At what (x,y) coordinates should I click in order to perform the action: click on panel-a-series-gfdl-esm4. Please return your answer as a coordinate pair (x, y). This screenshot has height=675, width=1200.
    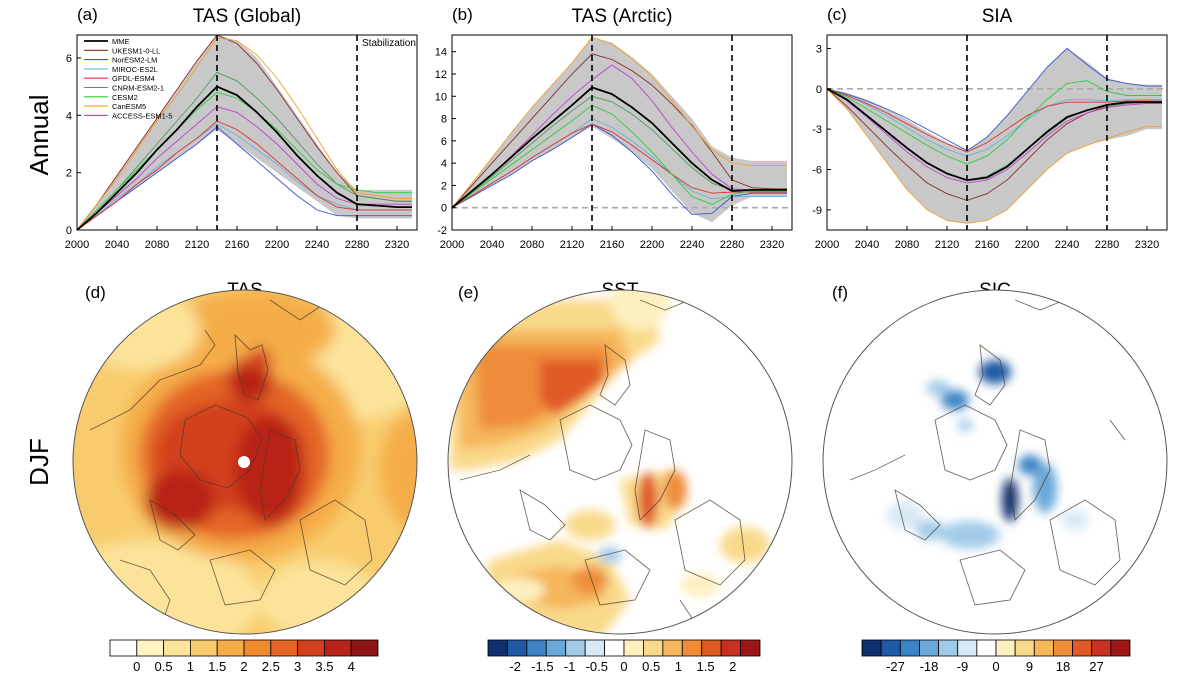
    Looking at the image, I should click on (244, 175).